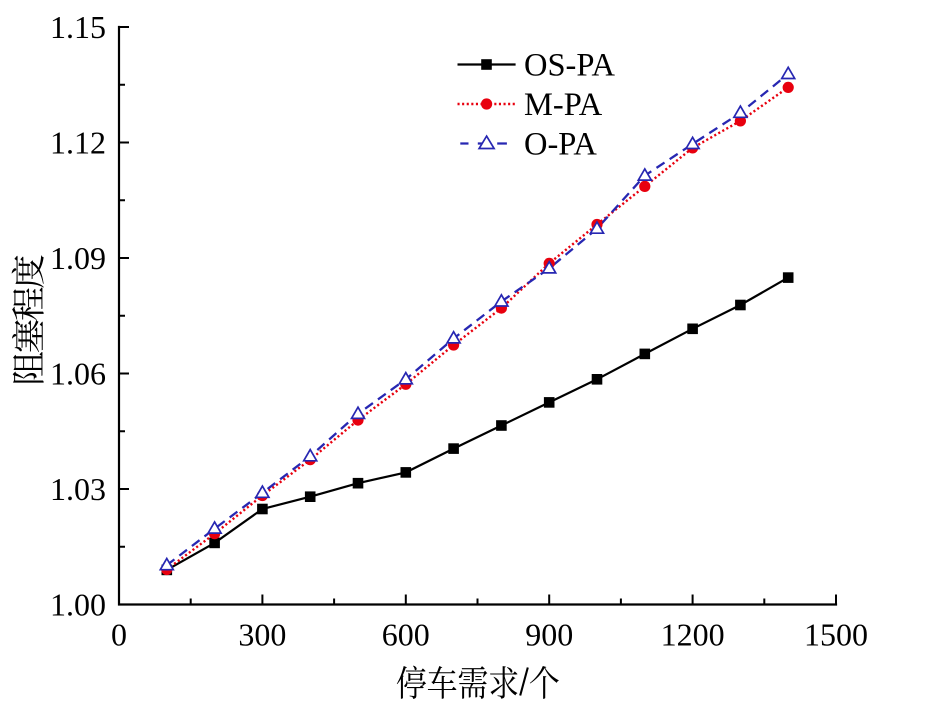  I want to click on svg-text: 1.09, so click(78, 258).